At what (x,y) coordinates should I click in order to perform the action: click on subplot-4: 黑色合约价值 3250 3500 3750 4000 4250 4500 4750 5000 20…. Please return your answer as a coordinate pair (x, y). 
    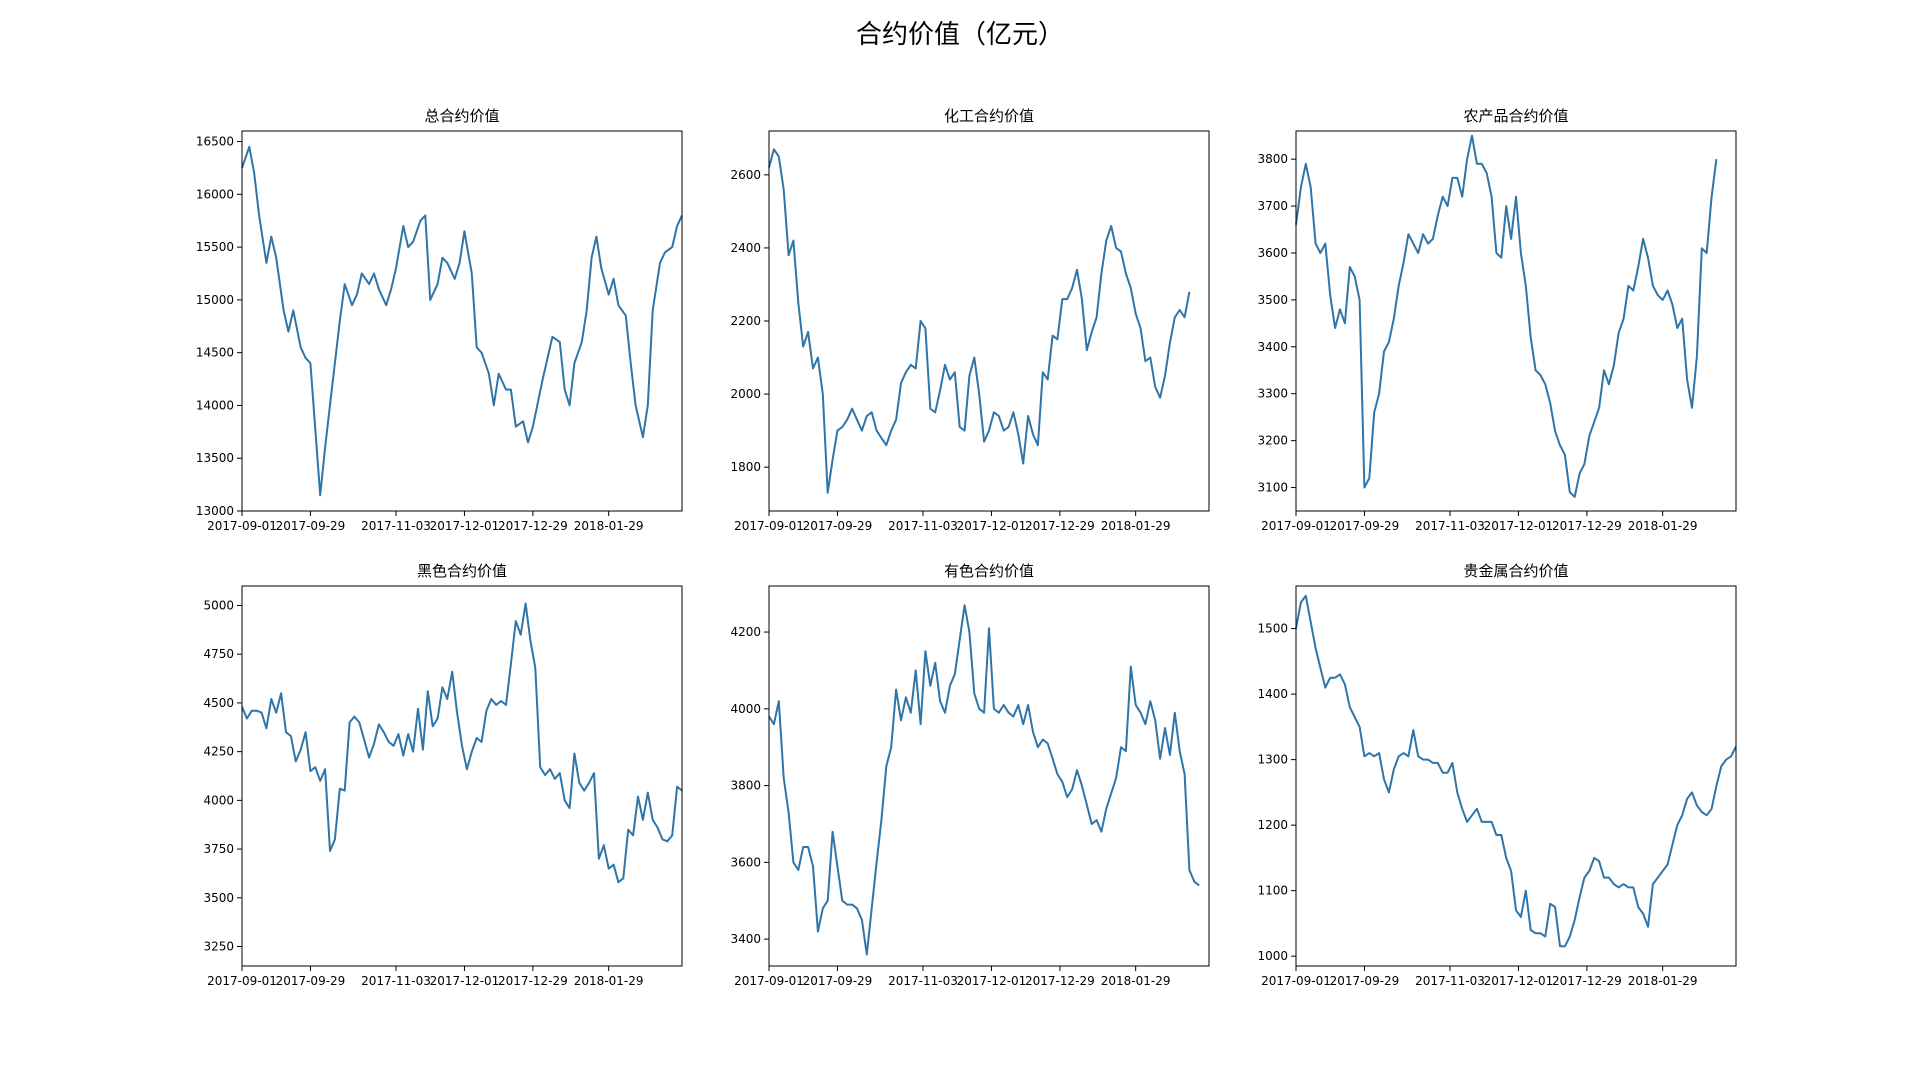
    Looking at the image, I should click on (443, 775).